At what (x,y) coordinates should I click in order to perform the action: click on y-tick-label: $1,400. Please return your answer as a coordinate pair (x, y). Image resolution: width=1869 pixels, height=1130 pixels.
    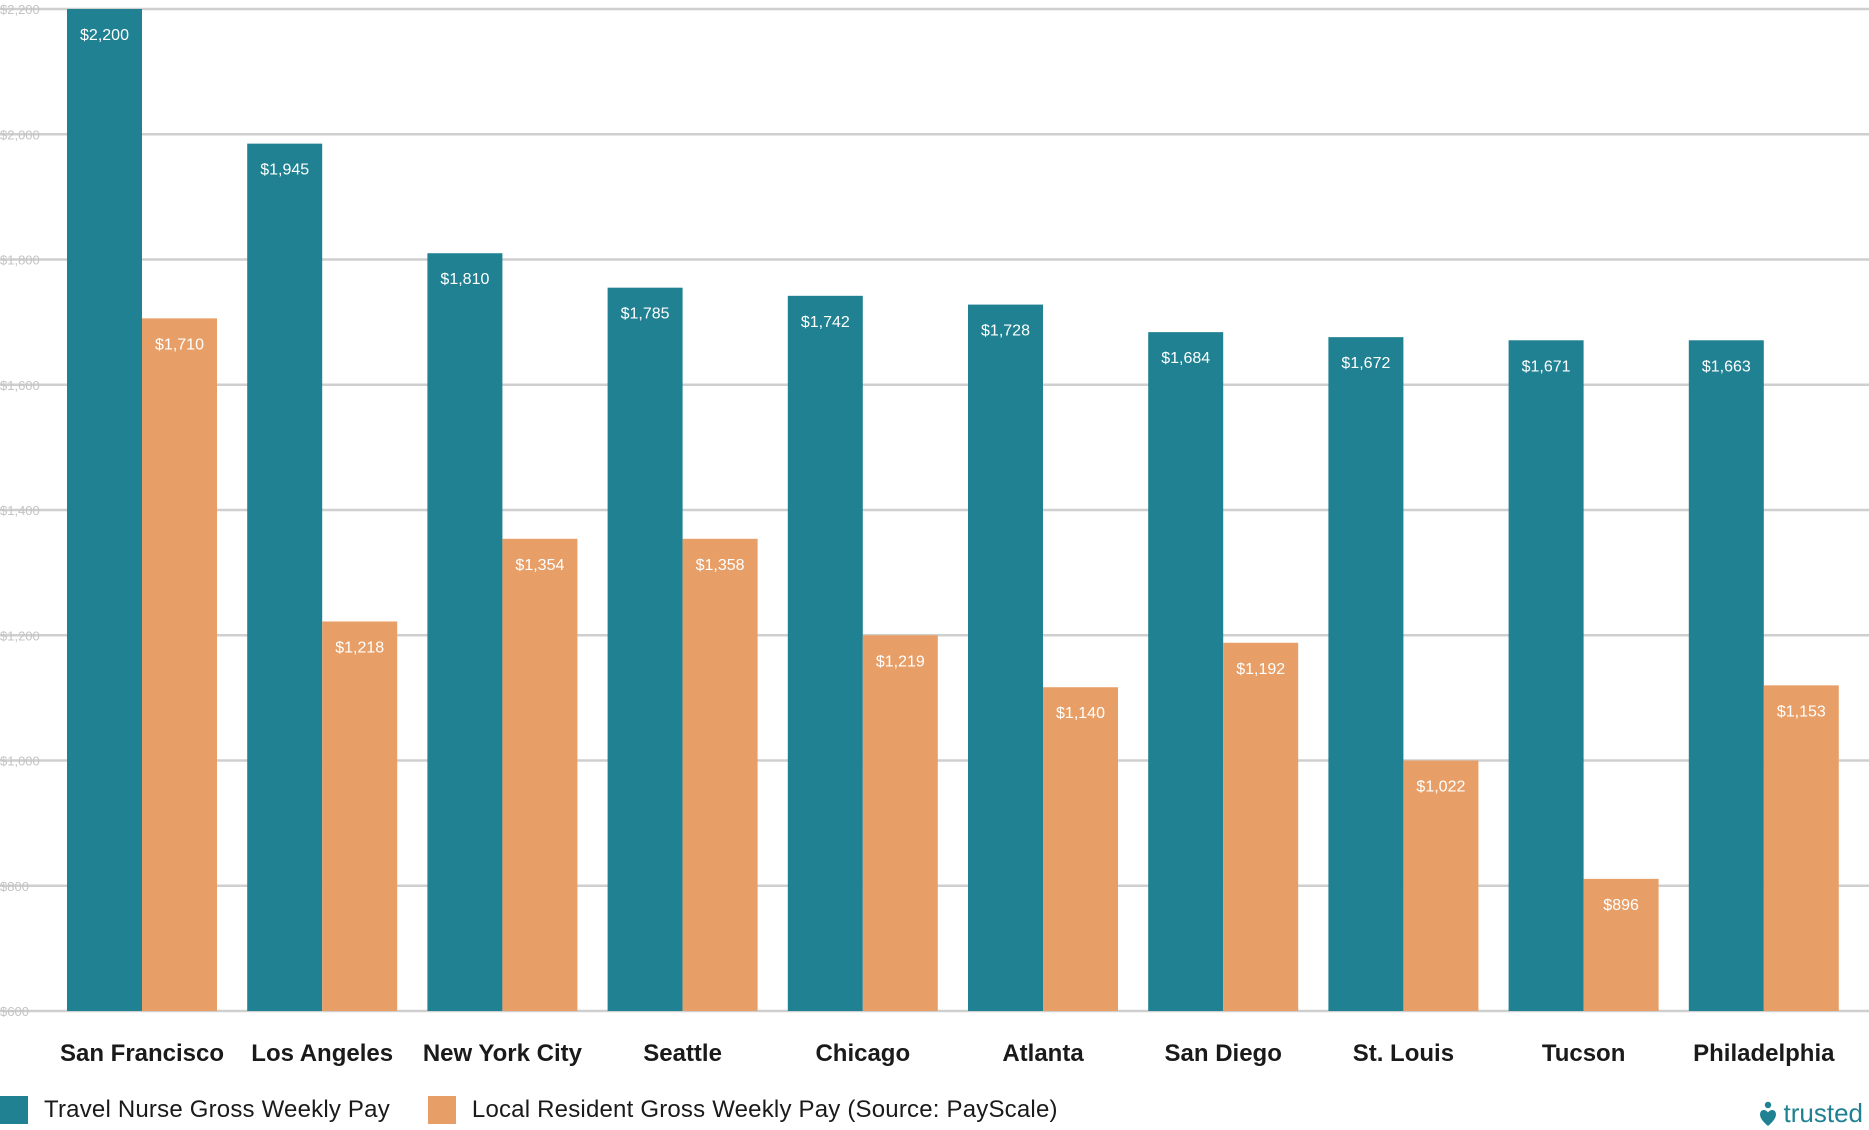
    Looking at the image, I should click on (20, 510).